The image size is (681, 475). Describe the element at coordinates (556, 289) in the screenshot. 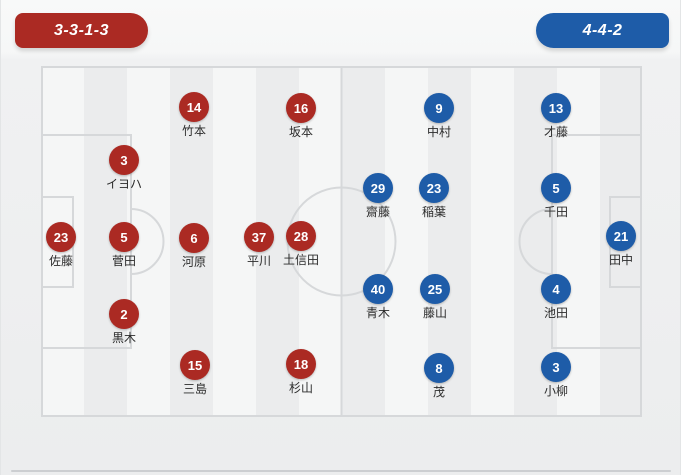

I see `player-number-badge: 4` at that location.